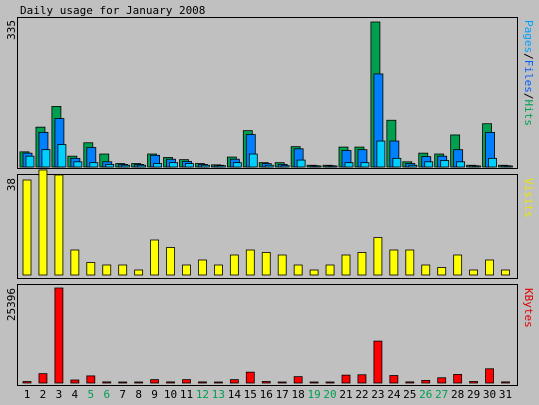  I want to click on day-label-12: 12, so click(202, 394).